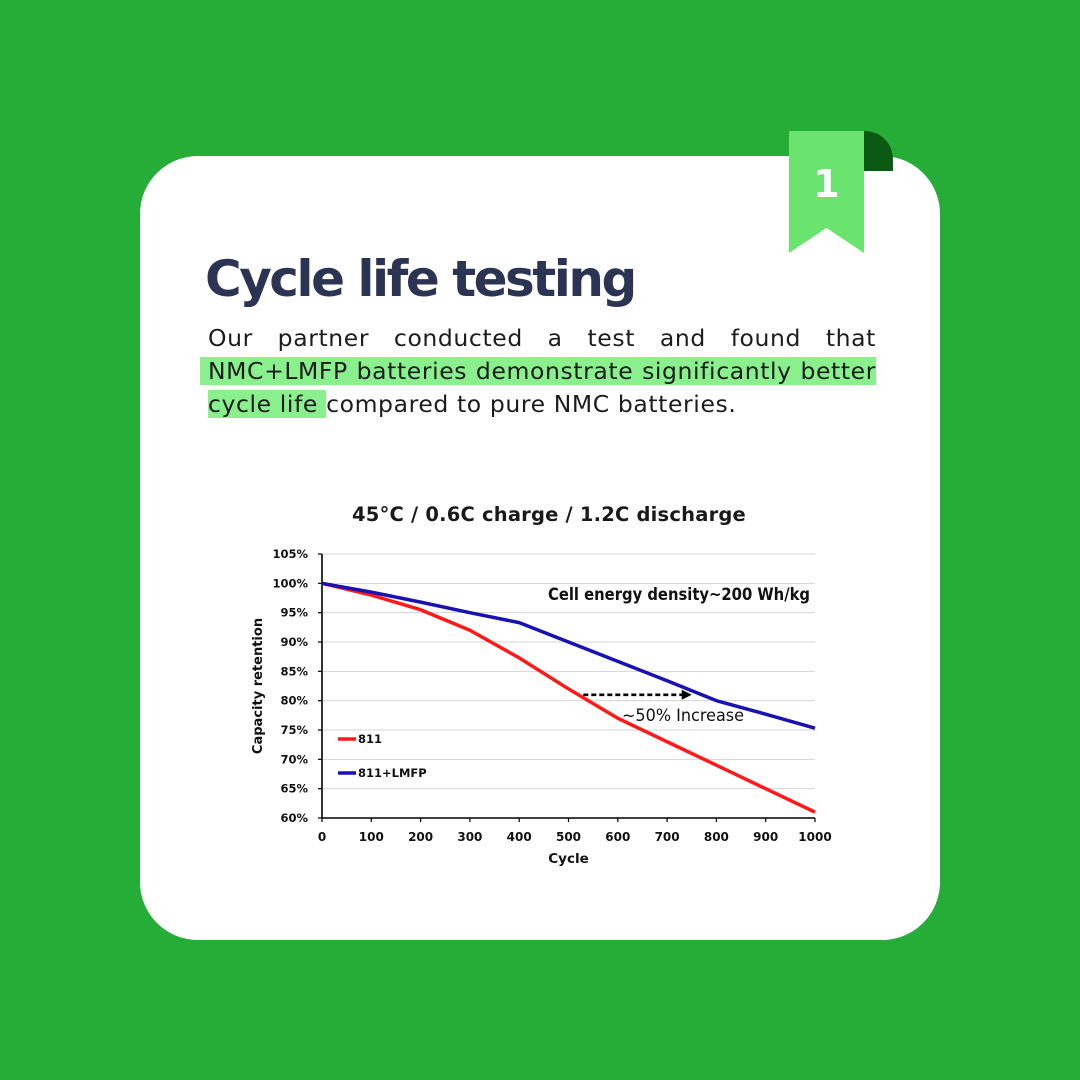 The height and width of the screenshot is (1080, 1080). Describe the element at coordinates (667, 837) in the screenshot. I see `x-tick-label: 700` at that location.